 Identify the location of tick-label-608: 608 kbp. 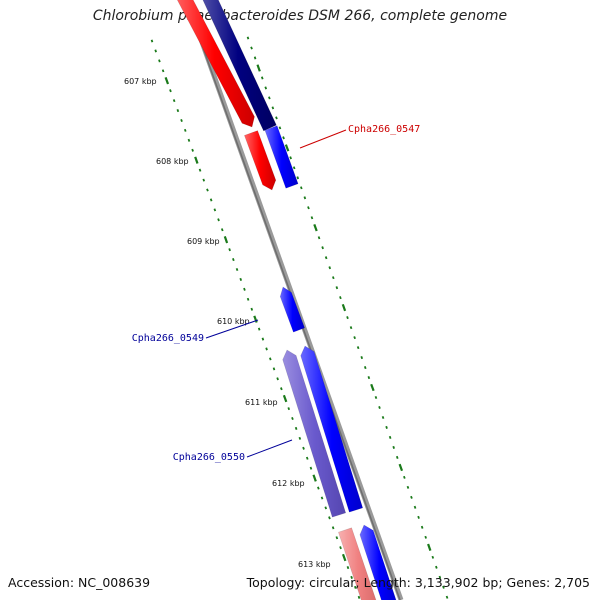
(172, 161).